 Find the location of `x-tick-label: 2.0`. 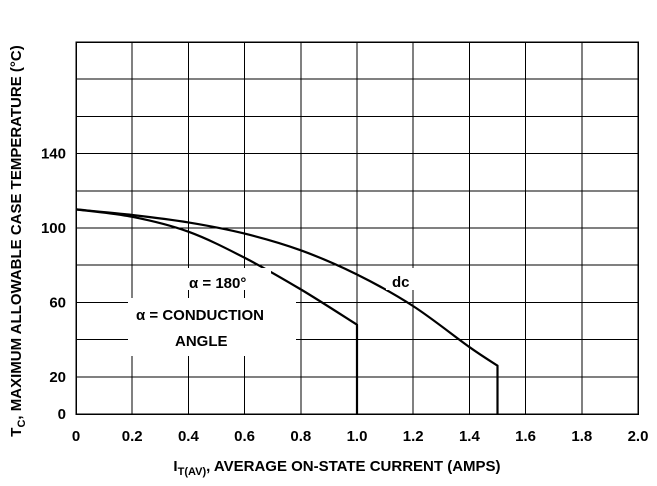

x-tick-label: 2.0 is located at coordinates (638, 436).